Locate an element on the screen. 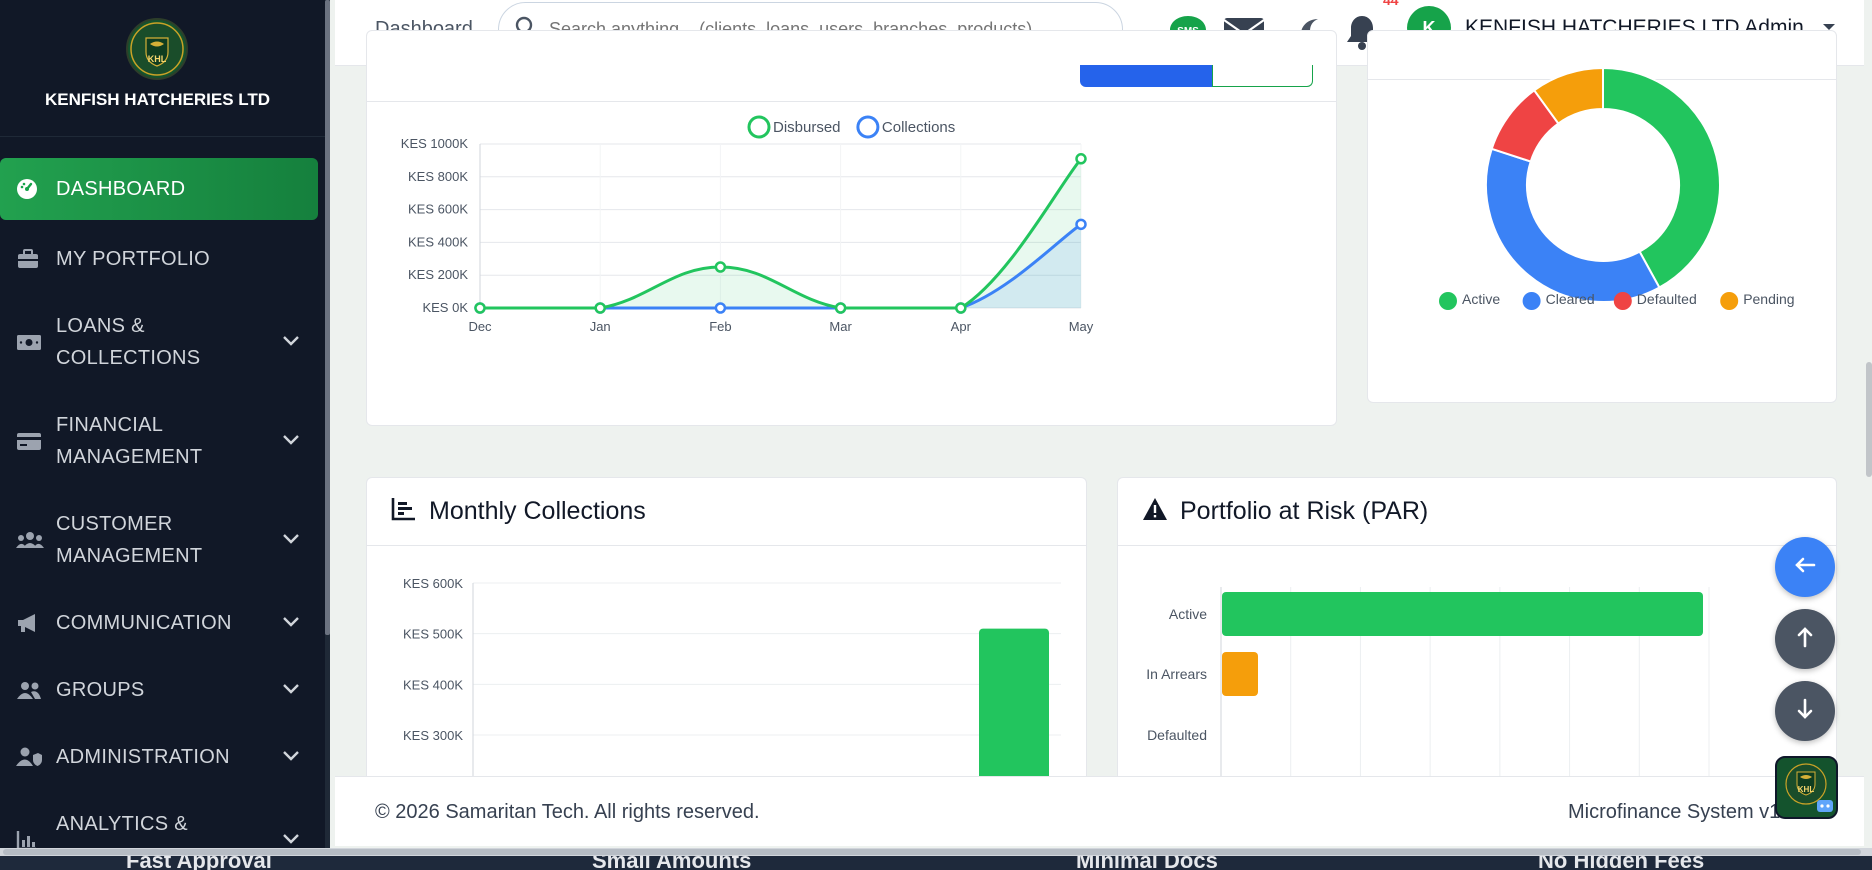 The width and height of the screenshot is (1872, 870). brand: KHL KENFISH HATCHERIES LTD is located at coordinates (162, 68).